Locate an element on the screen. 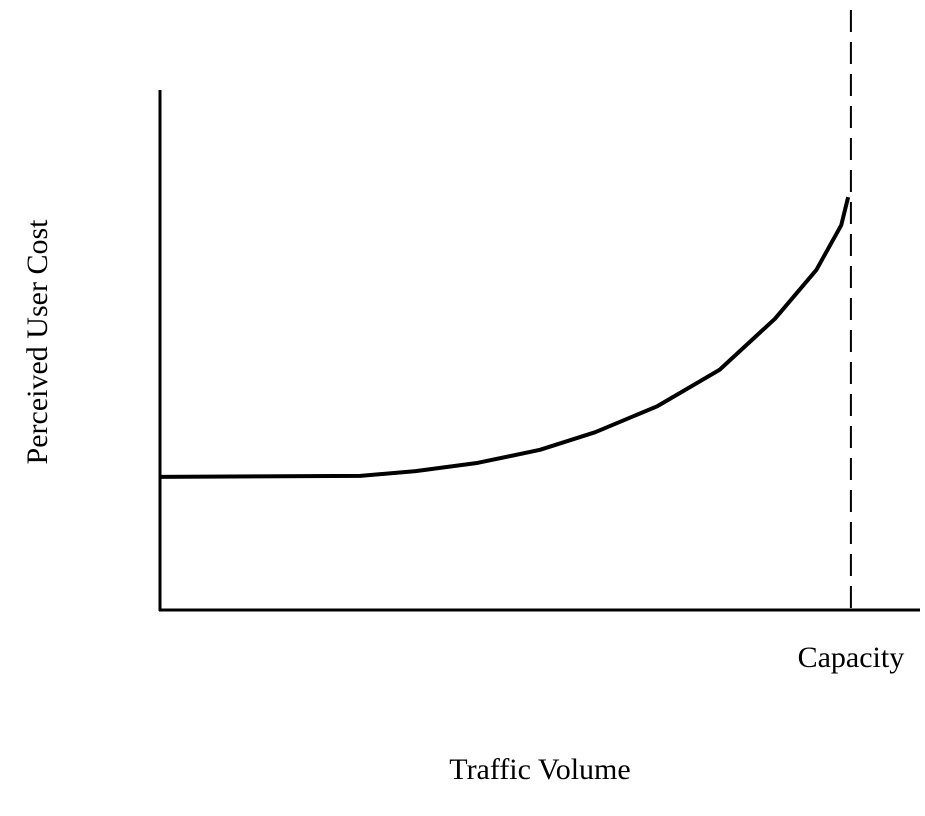  capacity-label: Capacity is located at coordinates (851, 657).